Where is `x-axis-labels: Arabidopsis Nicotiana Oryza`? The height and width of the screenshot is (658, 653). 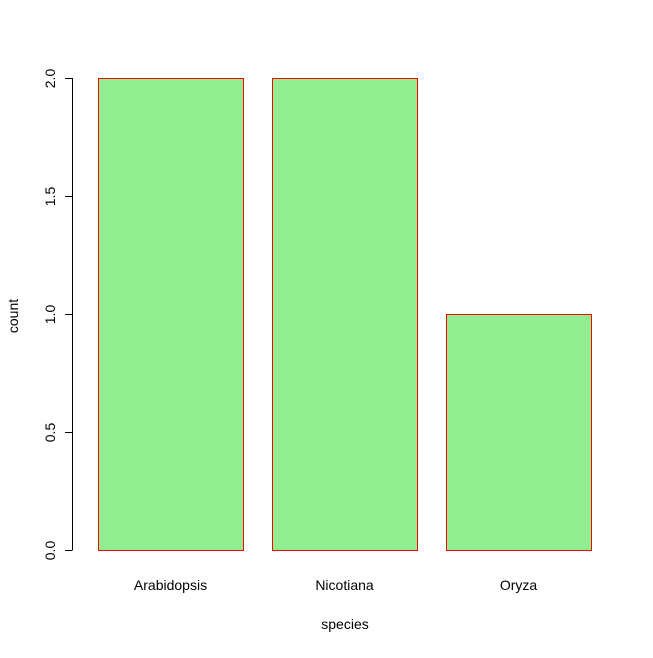 x-axis-labels: Arabidopsis Nicotiana Oryza is located at coordinates (335, 585).